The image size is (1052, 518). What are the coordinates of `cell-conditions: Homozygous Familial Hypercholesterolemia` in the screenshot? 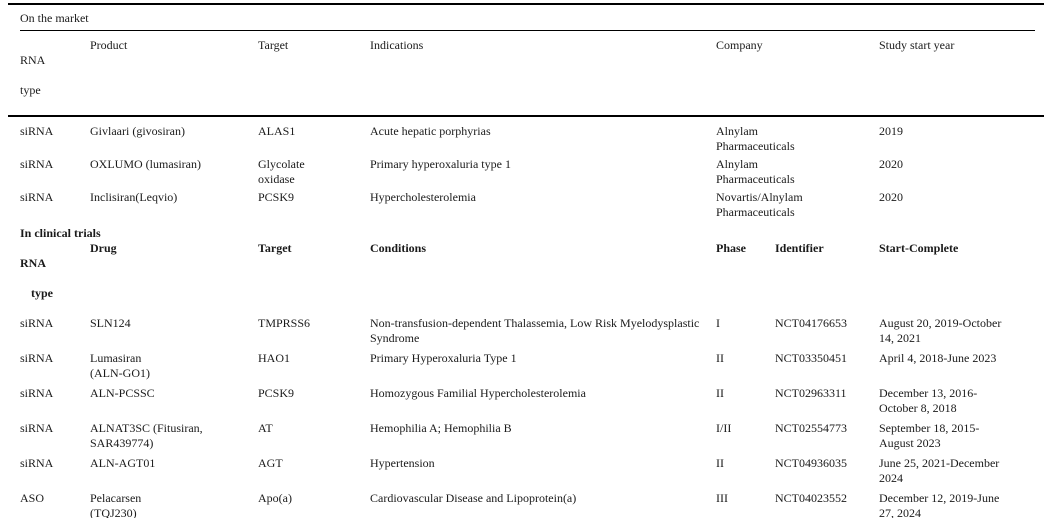 It's located at (478, 393).